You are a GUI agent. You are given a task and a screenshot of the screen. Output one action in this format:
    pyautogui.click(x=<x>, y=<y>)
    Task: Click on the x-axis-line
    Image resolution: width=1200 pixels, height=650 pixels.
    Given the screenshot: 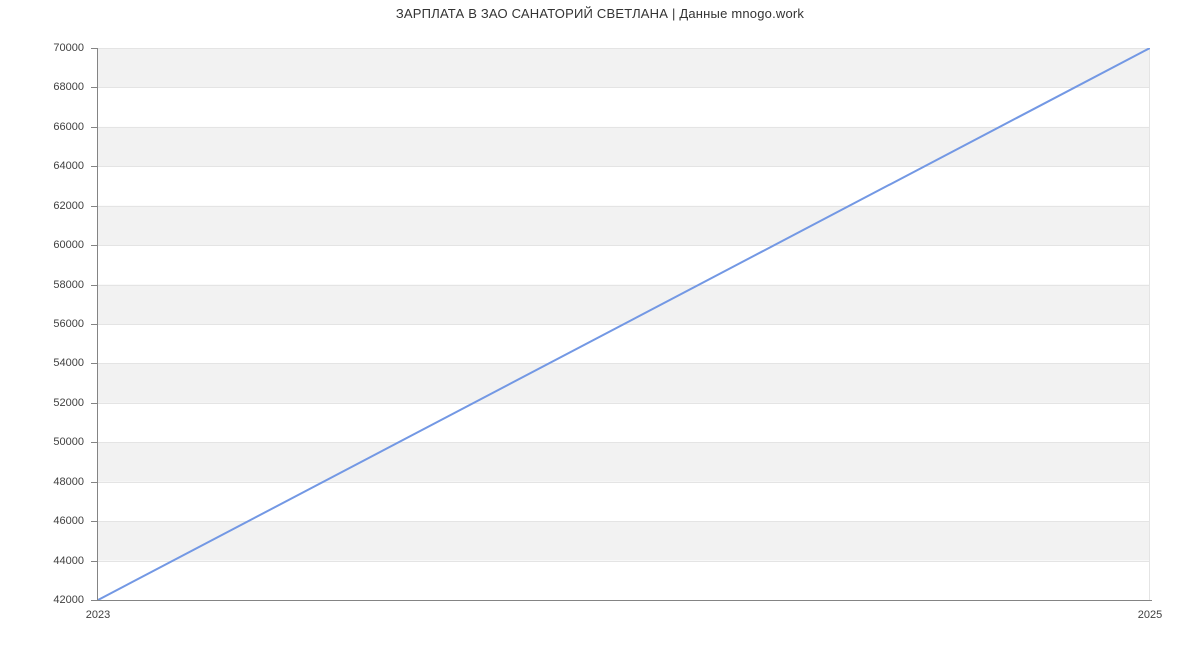 What is the action you would take?
    pyautogui.click(x=622, y=600)
    